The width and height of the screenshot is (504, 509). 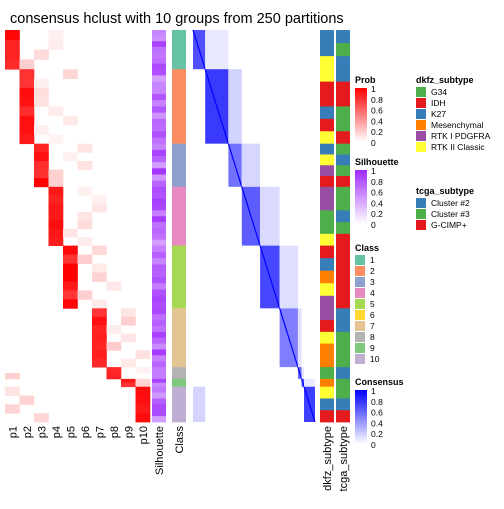 I want to click on dkfz-legend-item: RTK I PDGFRA, so click(x=461, y=136).